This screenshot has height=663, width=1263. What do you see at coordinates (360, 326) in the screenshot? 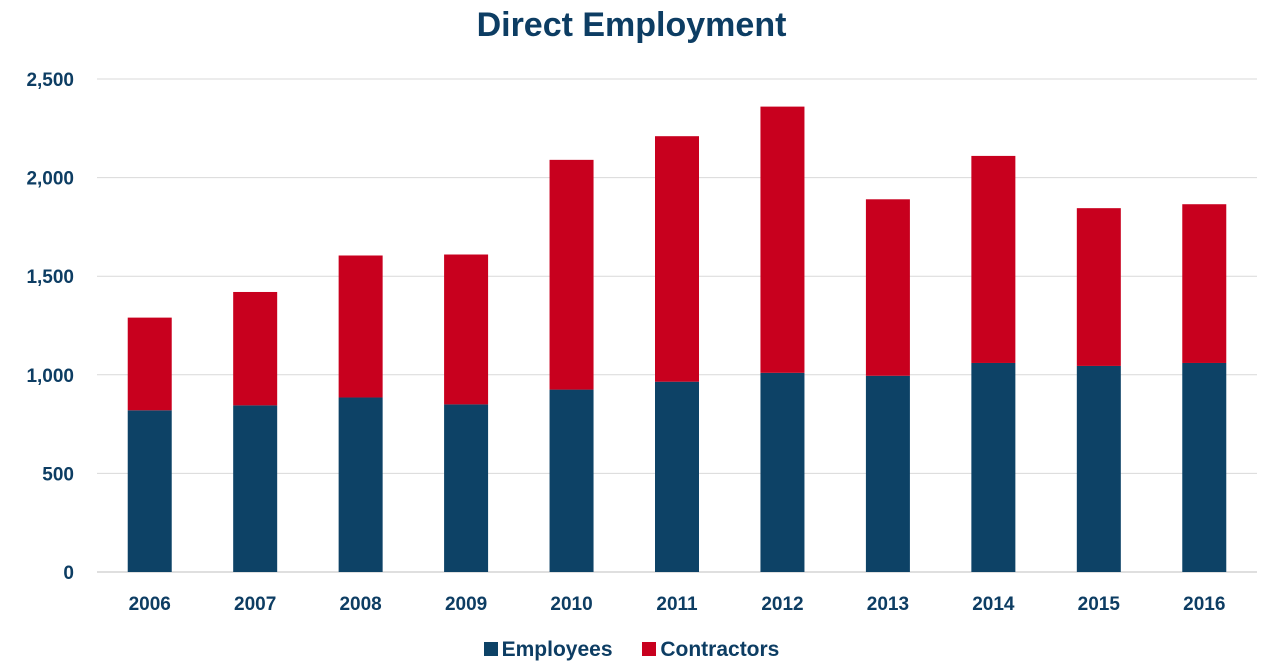
I see `bar-contractors-2008` at bounding box center [360, 326].